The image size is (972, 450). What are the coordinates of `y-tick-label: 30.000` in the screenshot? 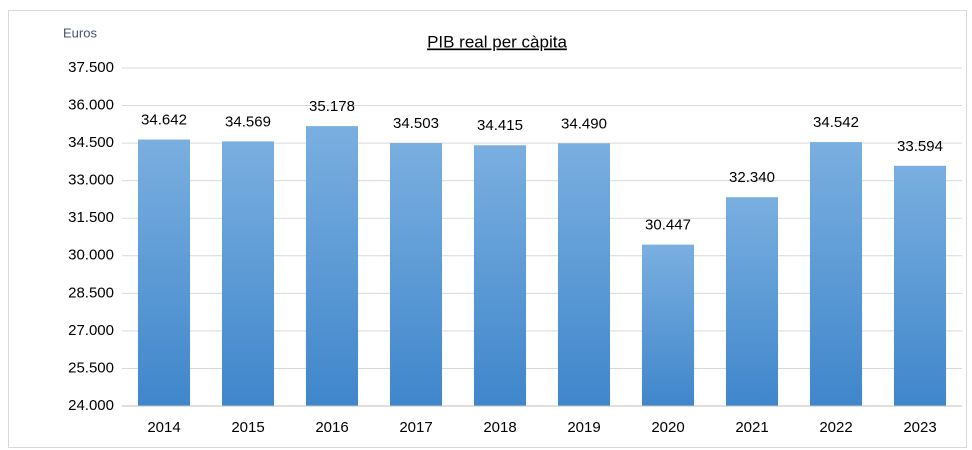 It's located at (91, 255).